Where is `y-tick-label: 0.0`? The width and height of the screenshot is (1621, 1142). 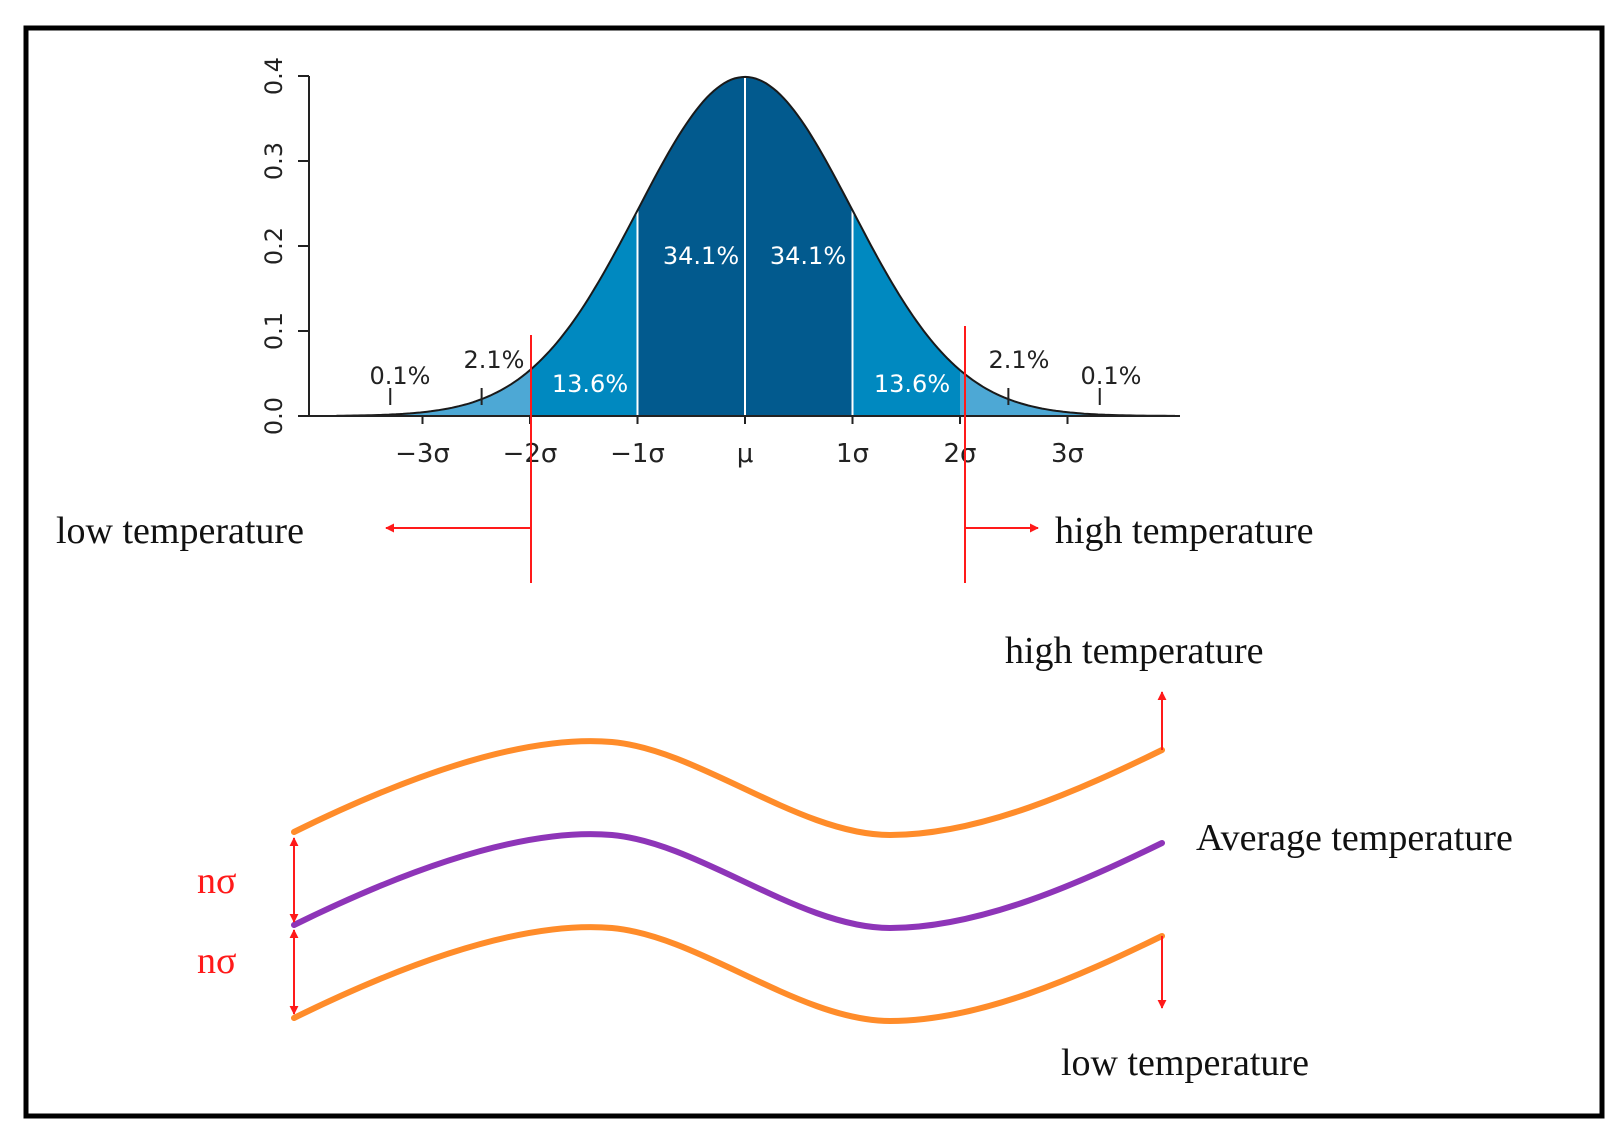
y-tick-label: 0.0 is located at coordinates (274, 416).